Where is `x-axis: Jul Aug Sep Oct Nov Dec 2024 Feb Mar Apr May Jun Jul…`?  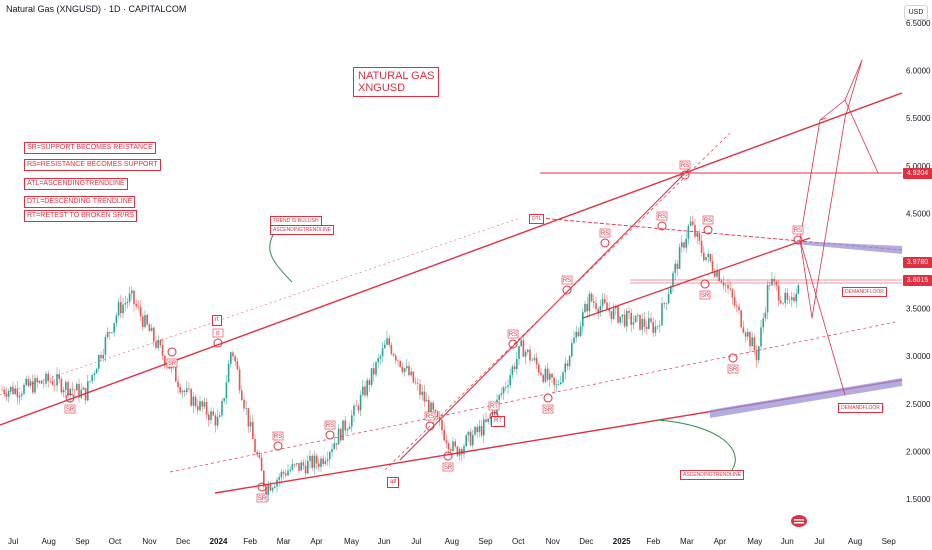 x-axis: Jul Aug Sep Oct Nov Dec 2024 Feb Mar Apr May Jun Jul… is located at coordinates (452, 541).